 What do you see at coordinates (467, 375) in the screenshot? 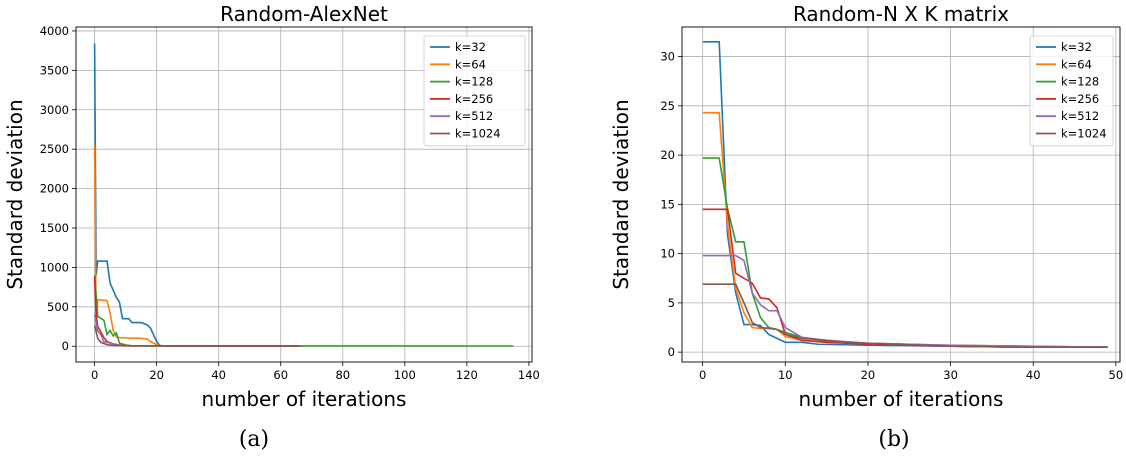
I see `x-tick-label: 120` at bounding box center [467, 375].